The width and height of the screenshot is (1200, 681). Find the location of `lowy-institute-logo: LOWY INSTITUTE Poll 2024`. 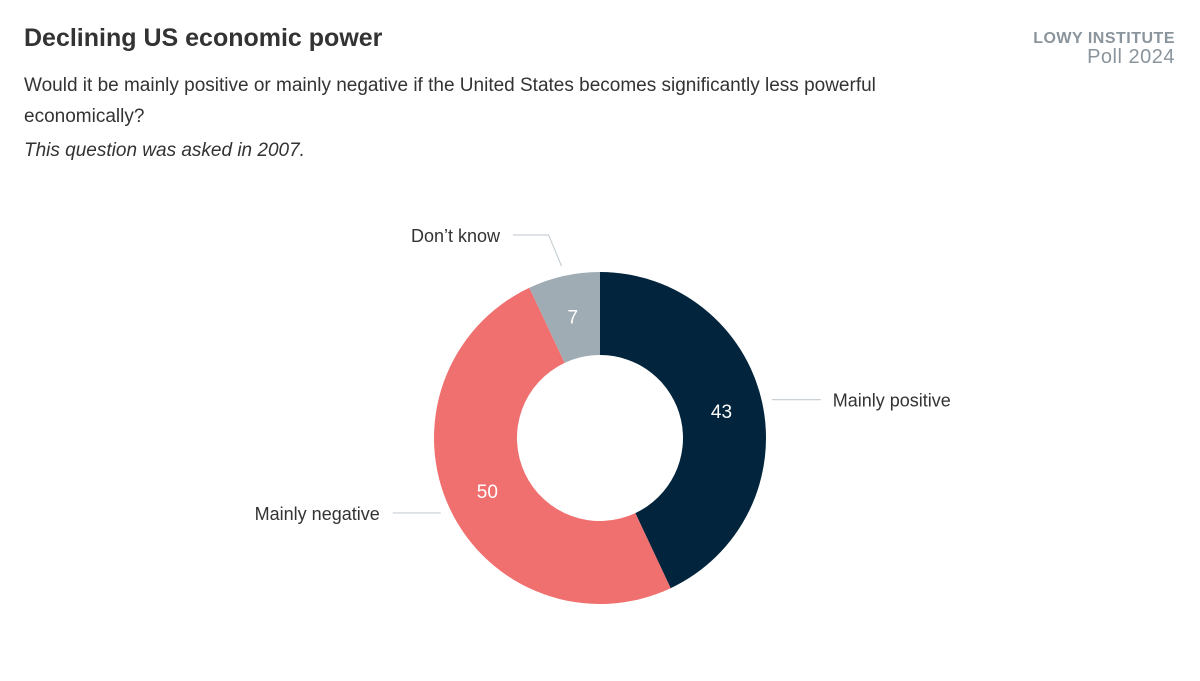

lowy-institute-logo: LOWY INSTITUTE Poll 2024 is located at coordinates (1104, 49).